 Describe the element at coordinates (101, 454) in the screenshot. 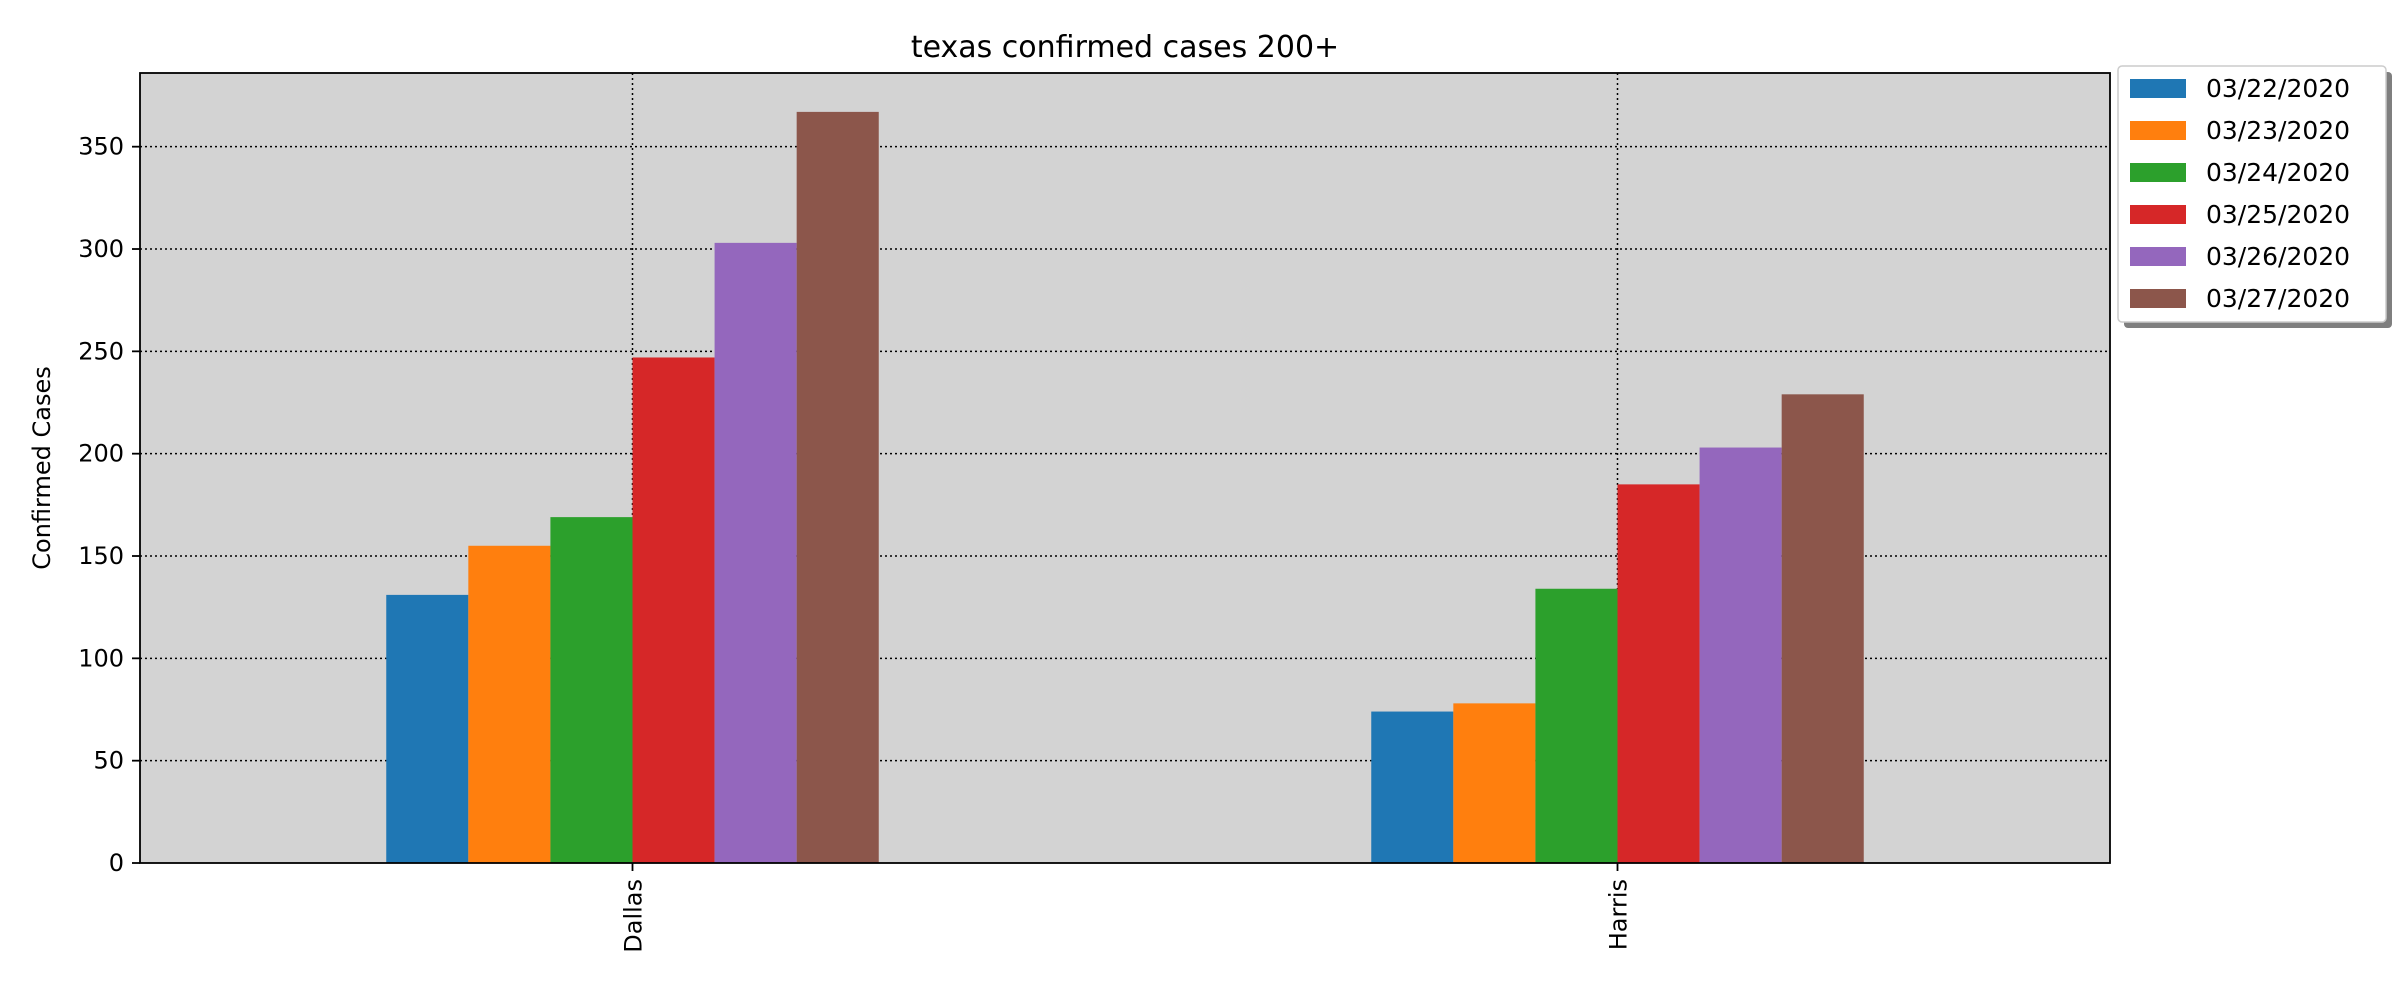

I see `y-tick-label: 200` at that location.